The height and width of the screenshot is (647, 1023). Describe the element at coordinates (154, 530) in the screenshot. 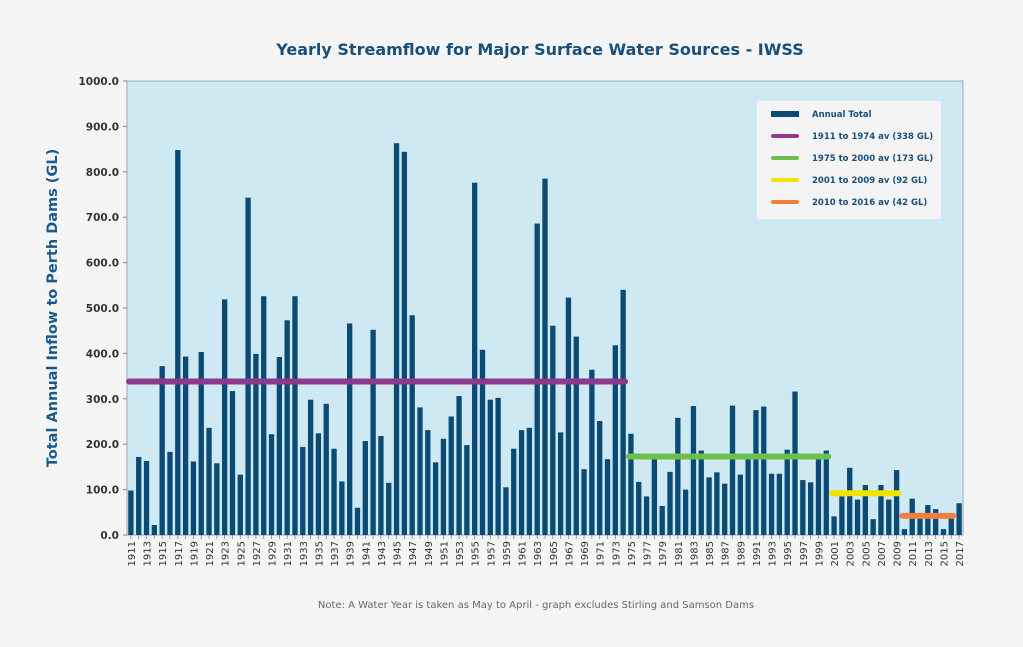

I see `bar-1914` at that location.